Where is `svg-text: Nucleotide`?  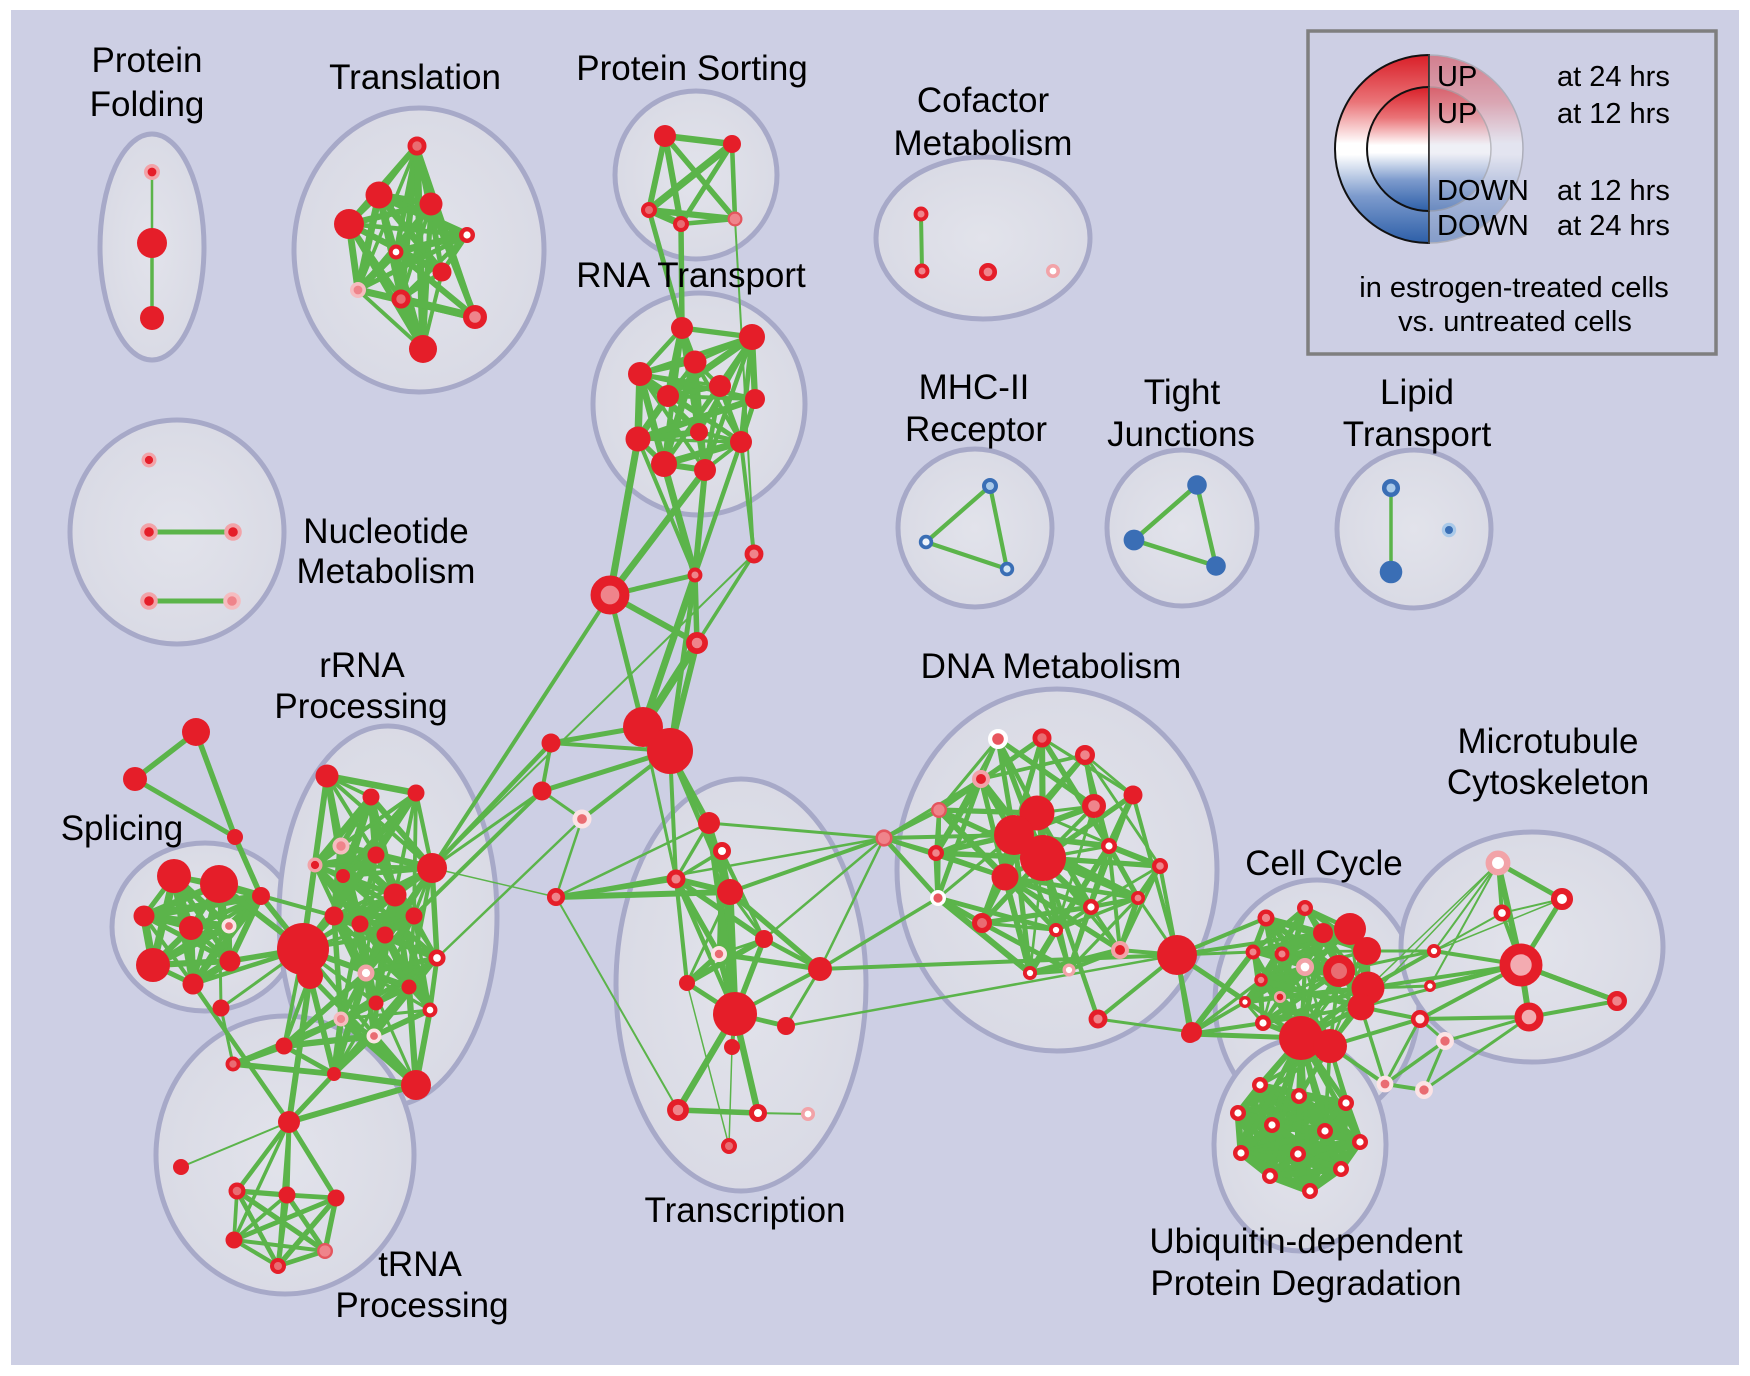 svg-text: Nucleotide is located at coordinates (385, 531).